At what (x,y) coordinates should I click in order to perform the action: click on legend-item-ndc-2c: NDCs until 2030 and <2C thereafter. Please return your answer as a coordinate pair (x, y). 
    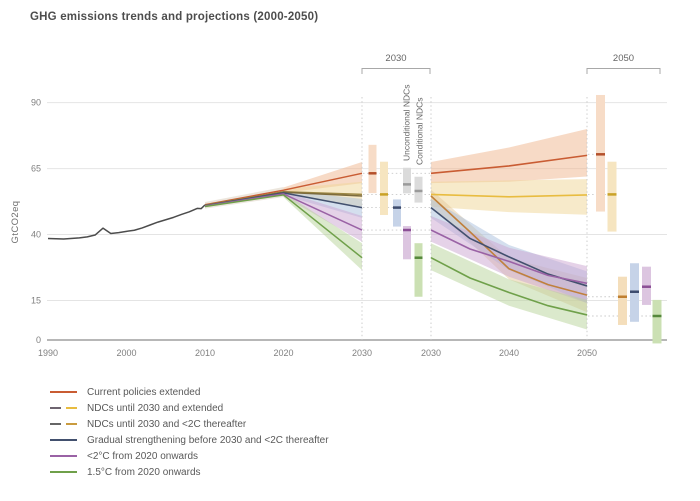
    Looking at the image, I should click on (189, 424).